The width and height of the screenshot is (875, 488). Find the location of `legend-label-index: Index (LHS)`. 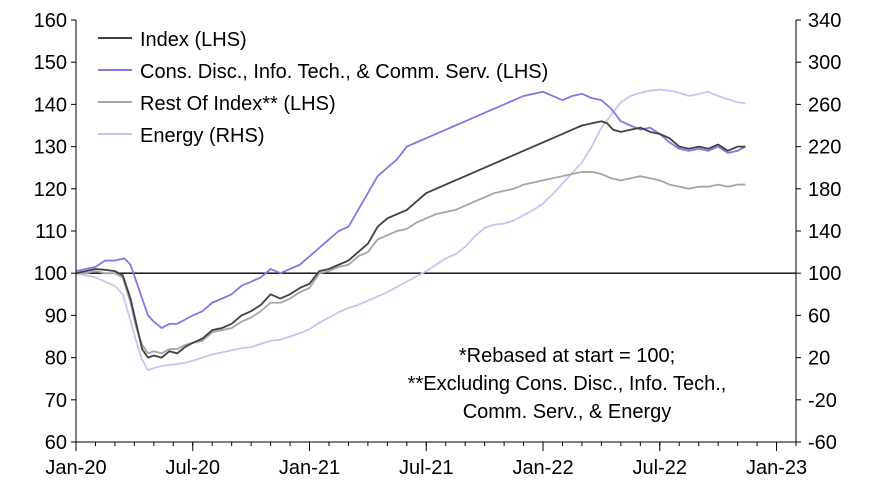

legend-label-index: Index (LHS) is located at coordinates (193, 40).